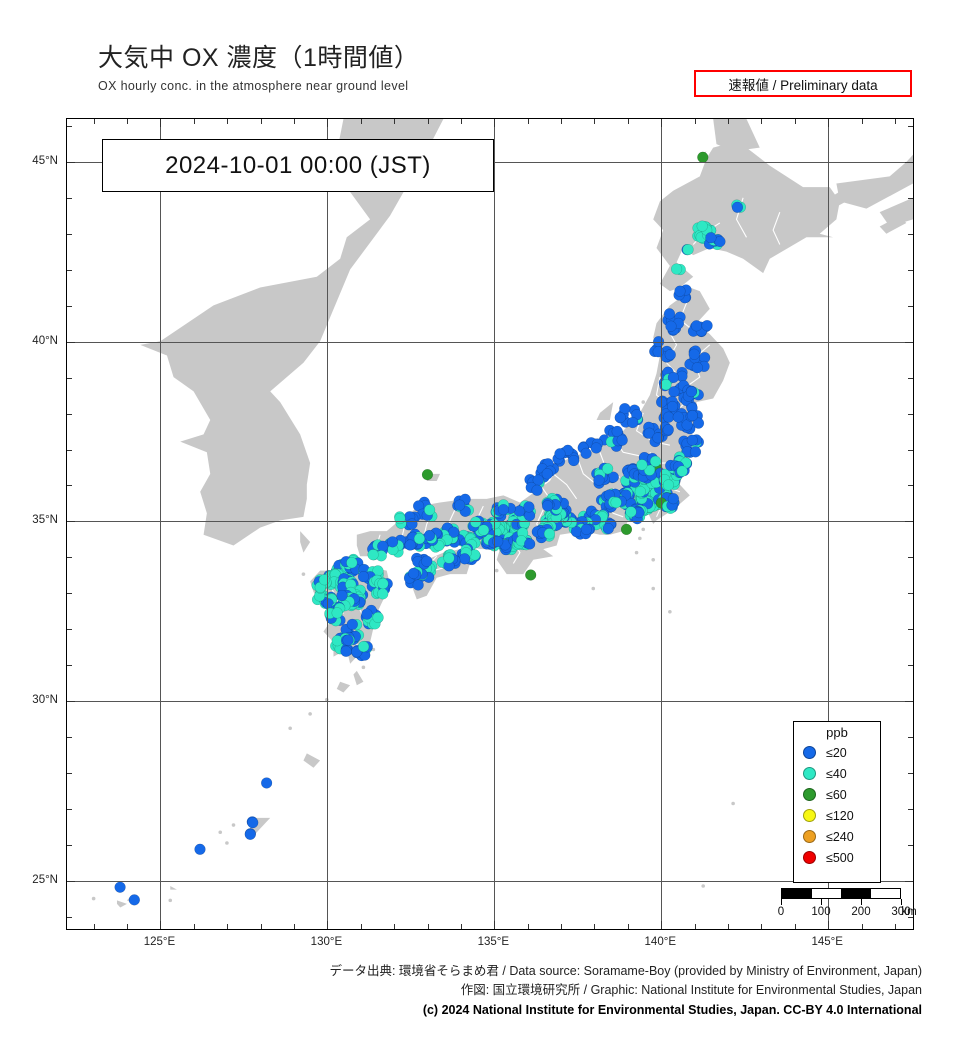  Describe the element at coordinates (837, 857) in the screenshot. I see `legend-item-6: ≤500` at that location.